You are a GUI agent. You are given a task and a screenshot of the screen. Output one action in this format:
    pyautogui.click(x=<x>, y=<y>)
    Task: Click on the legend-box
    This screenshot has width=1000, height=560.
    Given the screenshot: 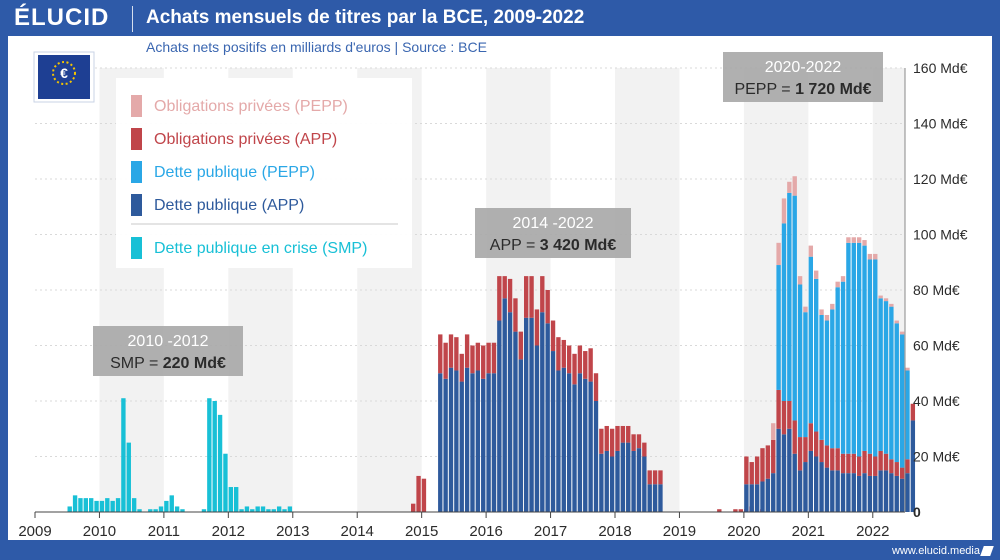 What is the action you would take?
    pyautogui.click(x=264, y=173)
    